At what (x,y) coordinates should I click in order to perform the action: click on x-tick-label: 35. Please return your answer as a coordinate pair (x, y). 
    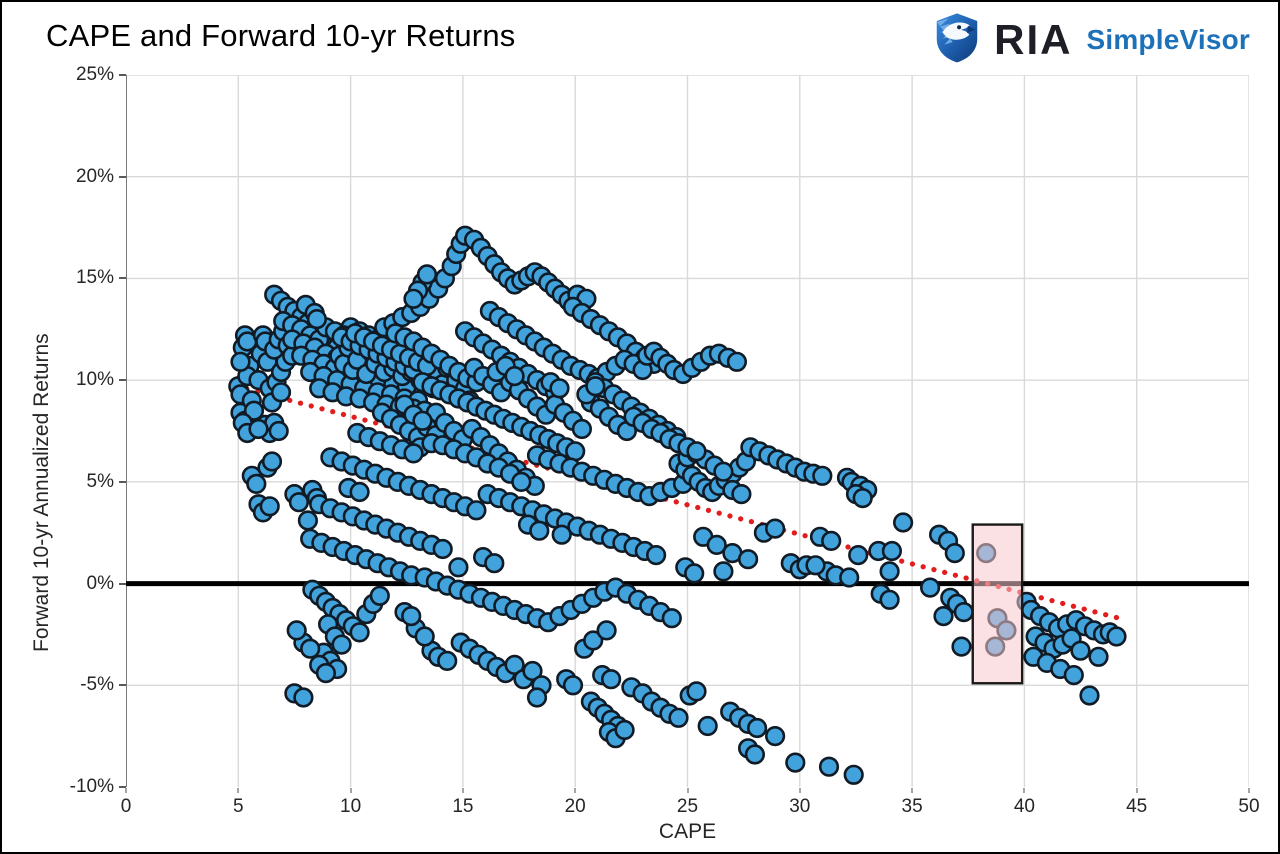
    Looking at the image, I should click on (912, 806).